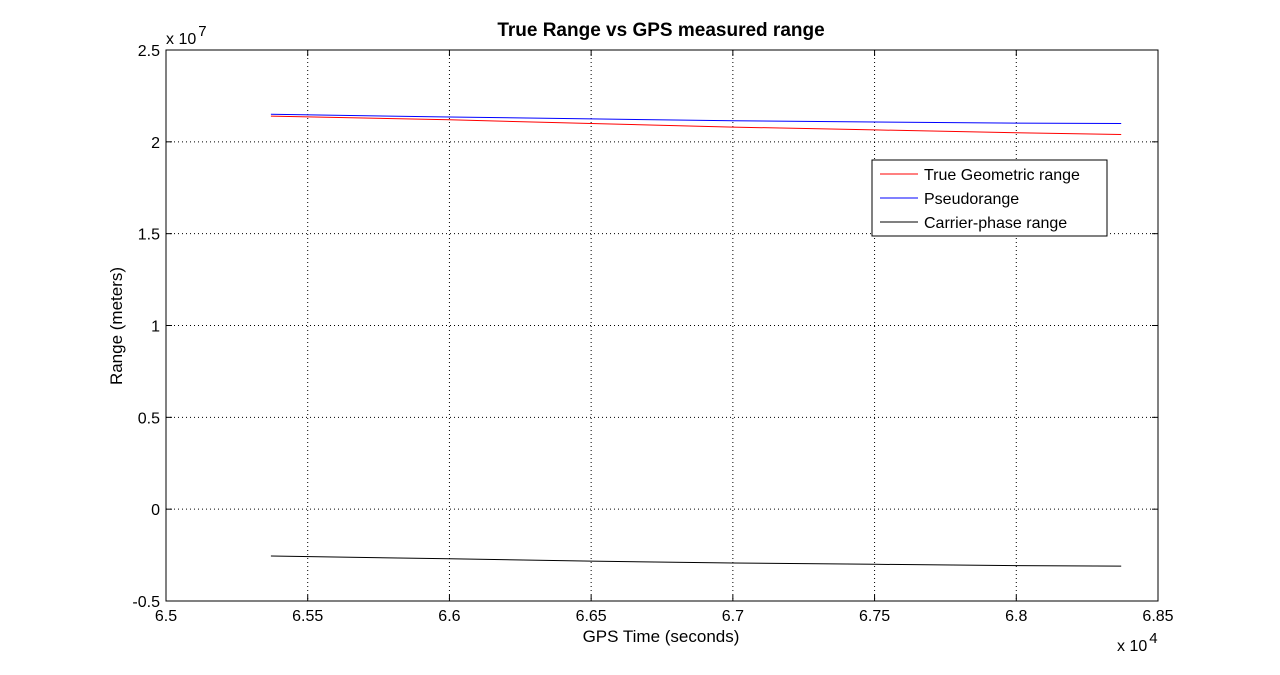 This screenshot has height=675, width=1280. What do you see at coordinates (146, 602) in the screenshot?
I see `y-tick-label: -0.5` at bounding box center [146, 602].